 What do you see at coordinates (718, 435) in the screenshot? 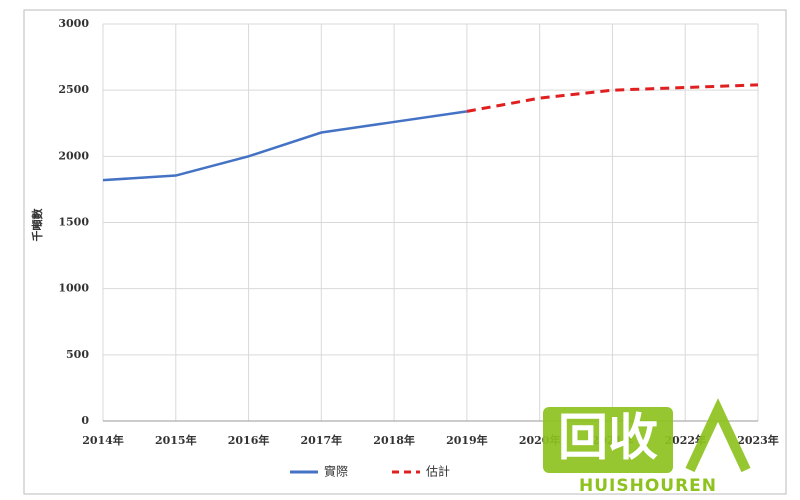
I see `watermark-icon` at bounding box center [718, 435].